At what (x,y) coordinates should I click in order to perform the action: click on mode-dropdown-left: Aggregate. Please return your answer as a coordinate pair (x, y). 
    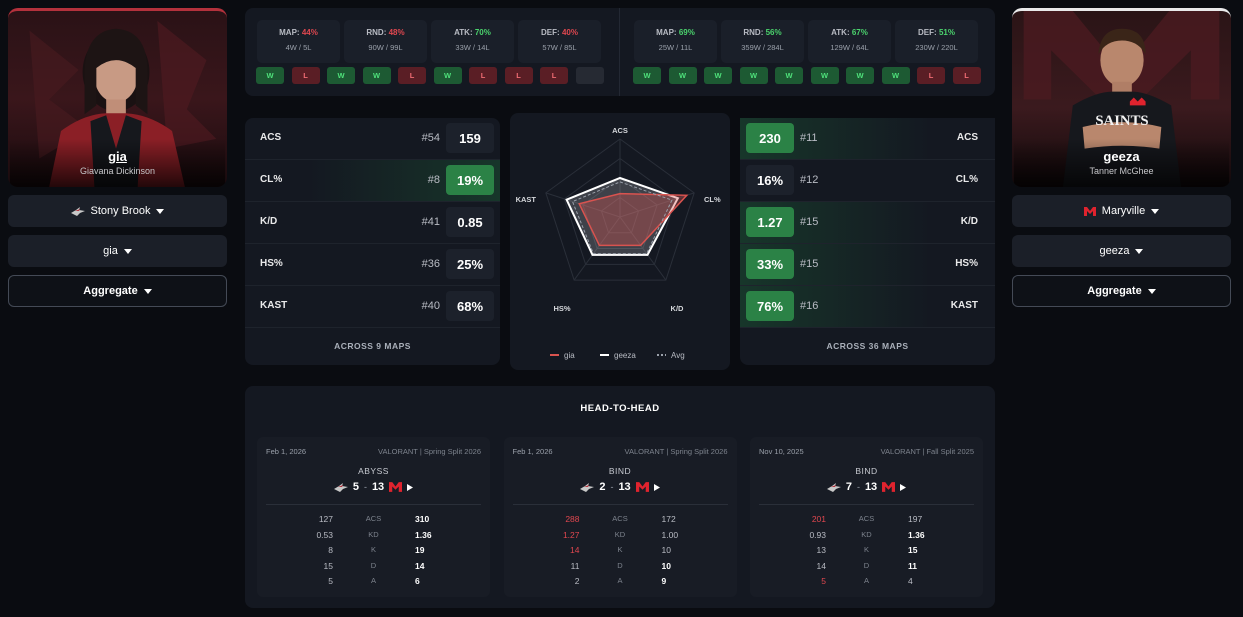
    Looking at the image, I should click on (117, 291).